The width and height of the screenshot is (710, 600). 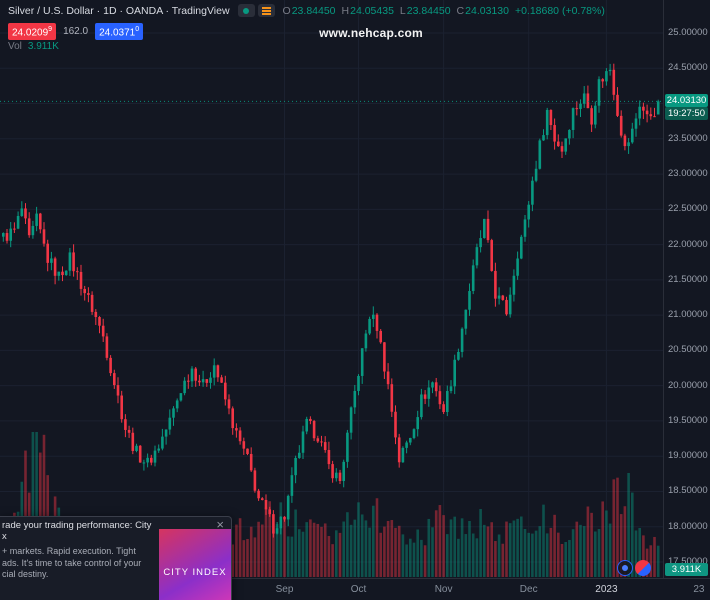 What do you see at coordinates (43, 46) in the screenshot?
I see `volume-value: 3.911K` at bounding box center [43, 46].